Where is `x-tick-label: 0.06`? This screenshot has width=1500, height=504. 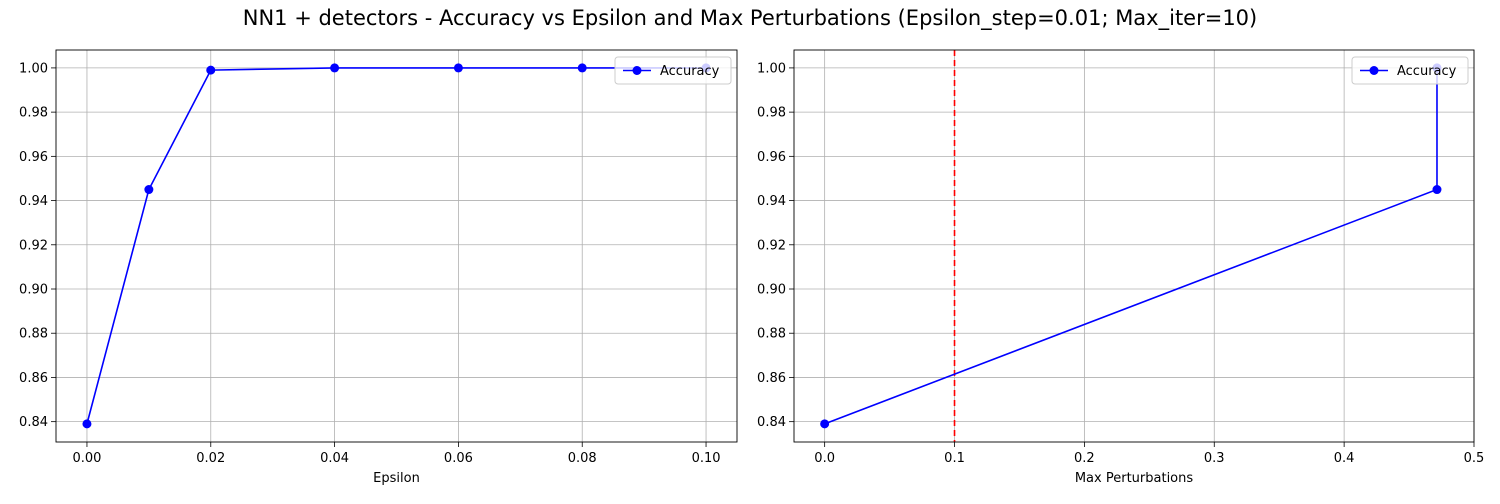
x-tick-label: 0.06 is located at coordinates (458, 458).